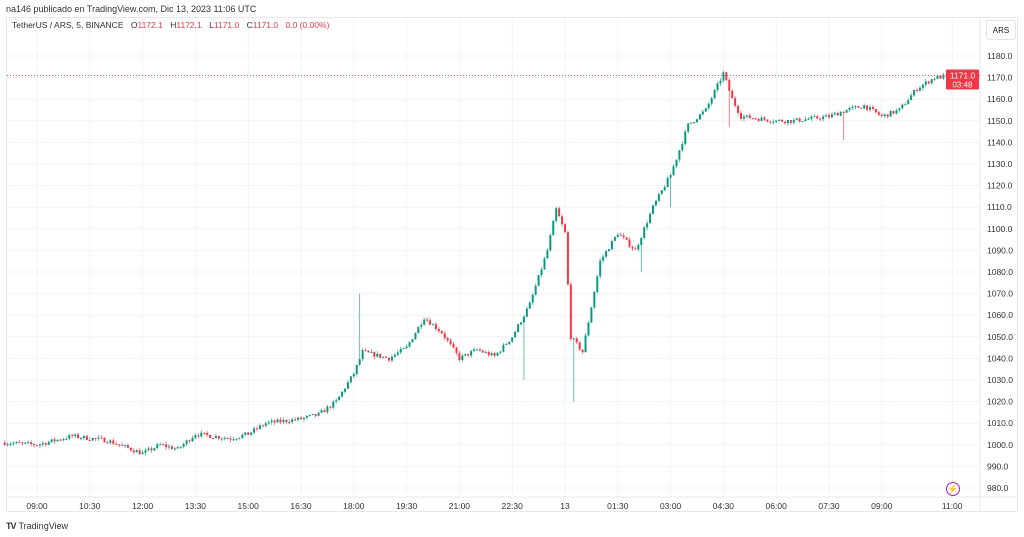  I want to click on x-tick-label: 16:30, so click(301, 506).